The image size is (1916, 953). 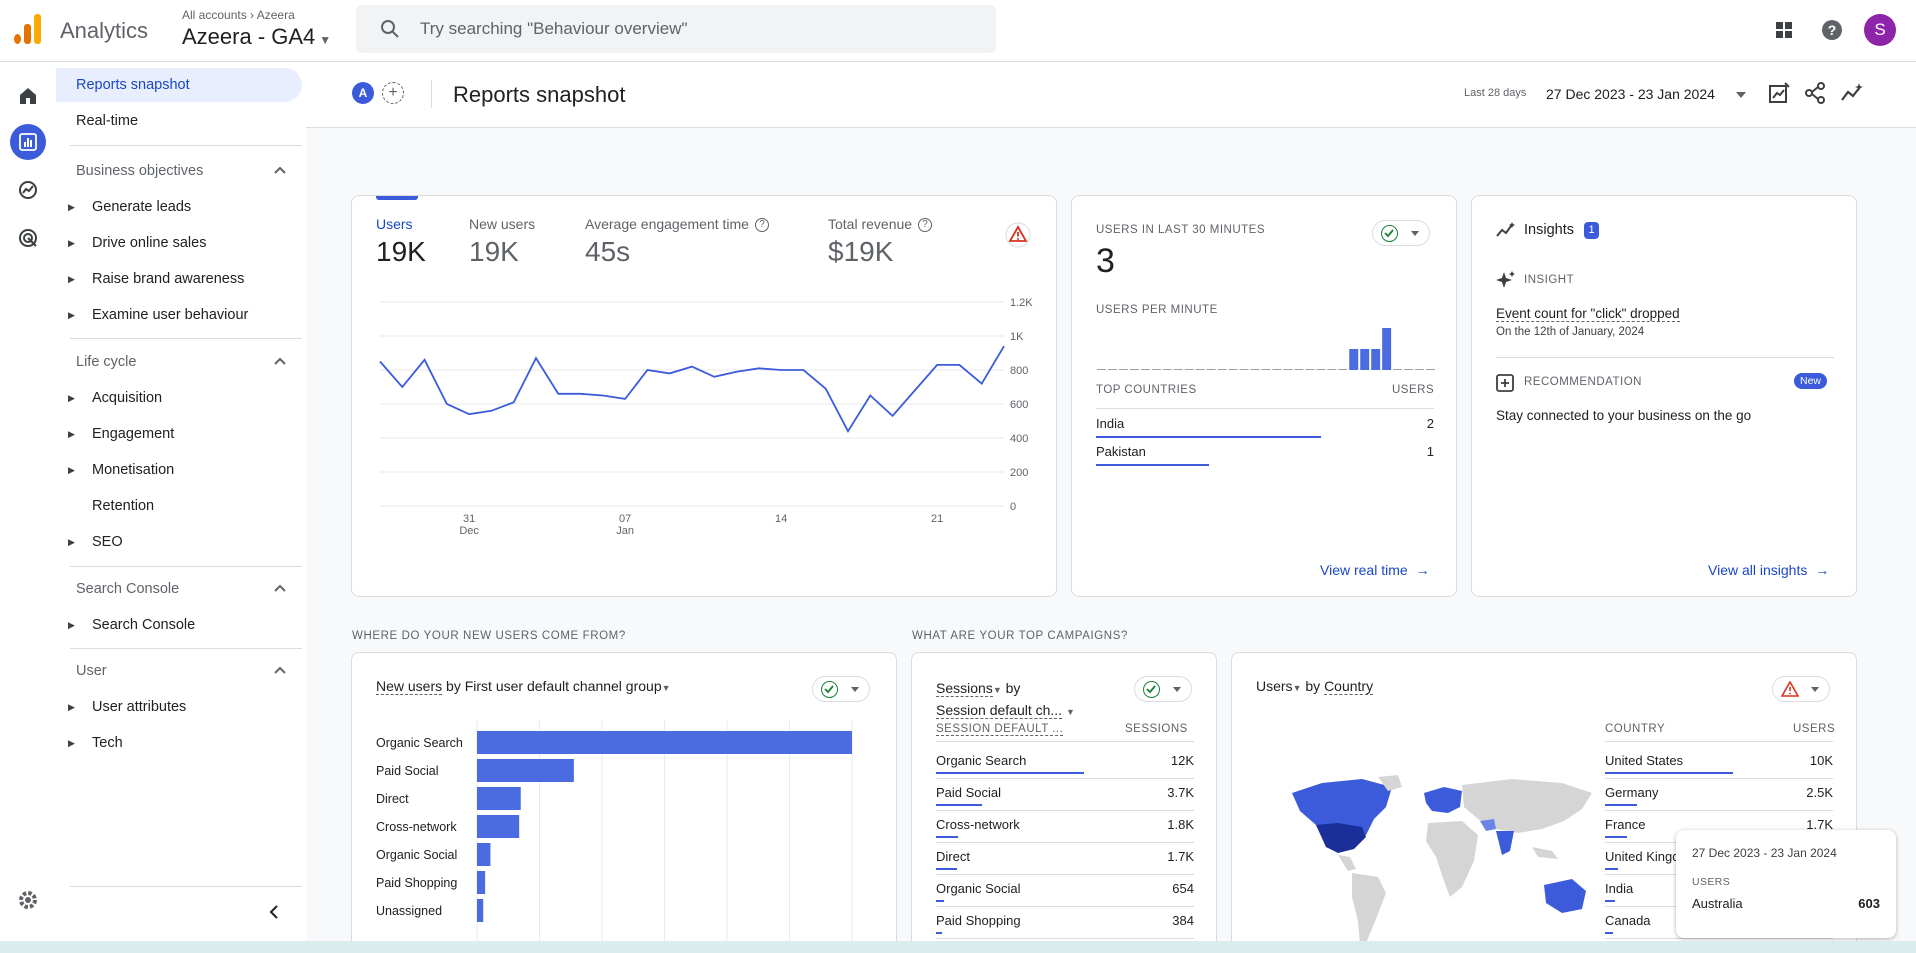 I want to click on nav-section-user: User, so click(x=179, y=671).